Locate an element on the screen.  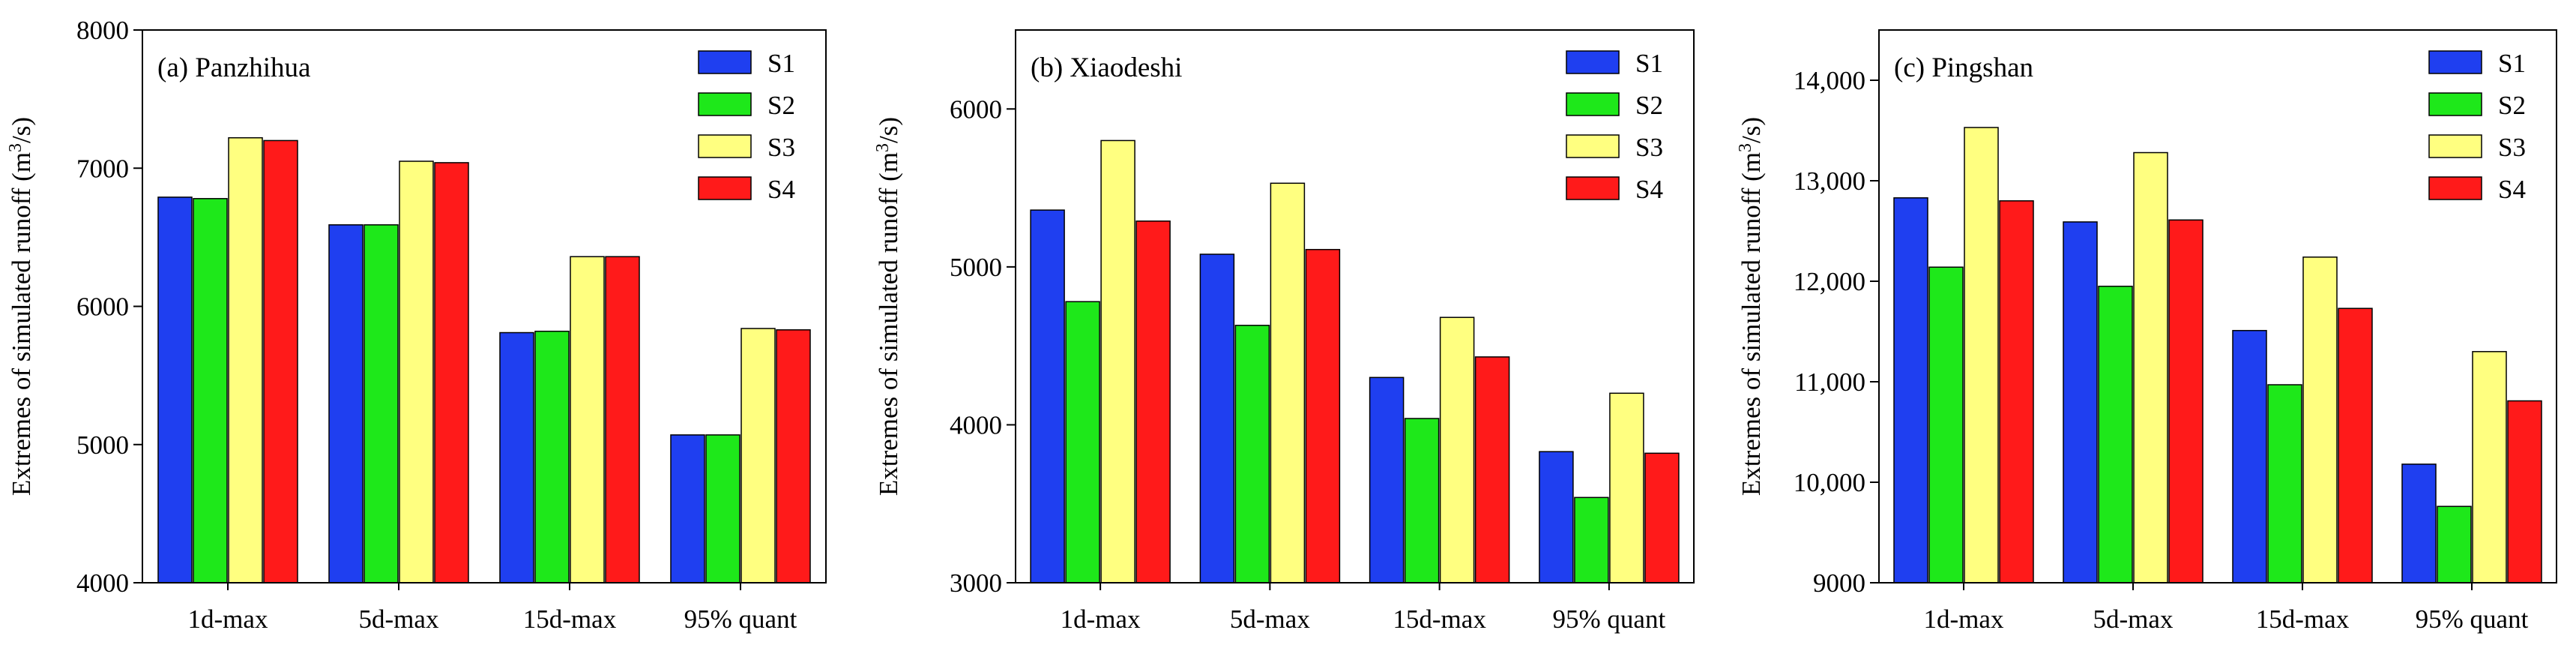
y-tick-label: 13,000 is located at coordinates (1830, 181).